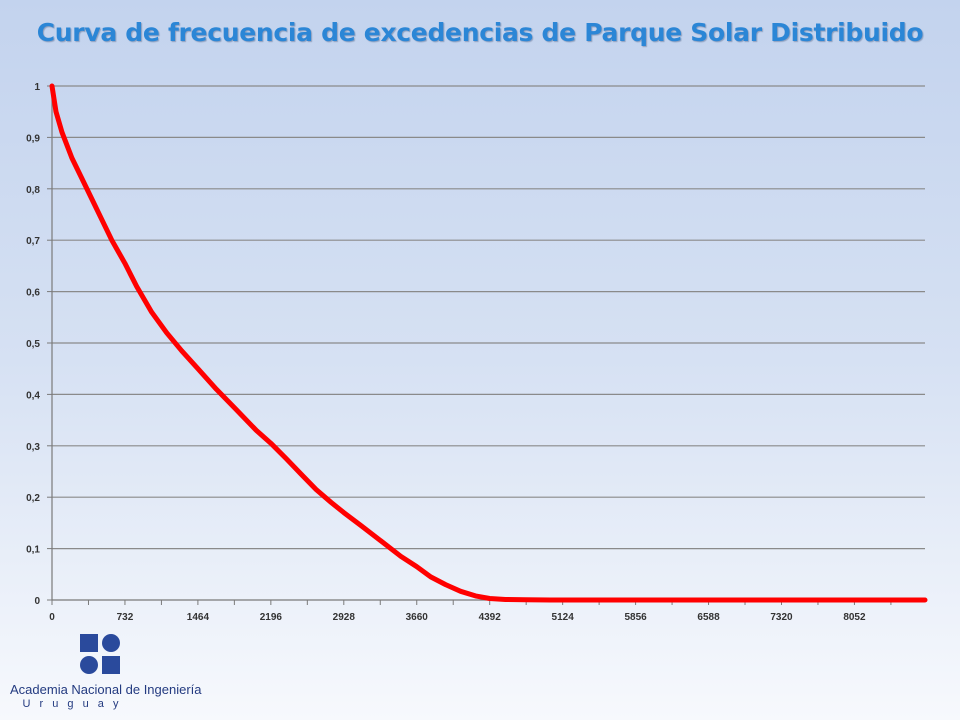  I want to click on x-tick-label: 4392, so click(490, 617).